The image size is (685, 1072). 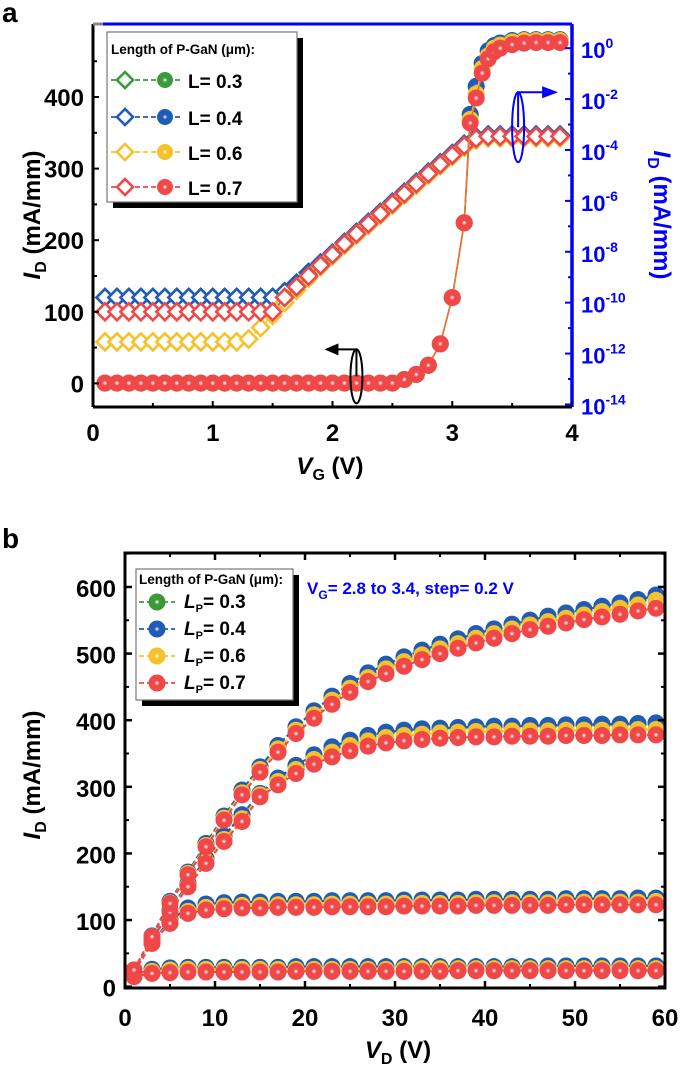 I want to click on x-tick-label: 60, so click(x=665, y=1018).